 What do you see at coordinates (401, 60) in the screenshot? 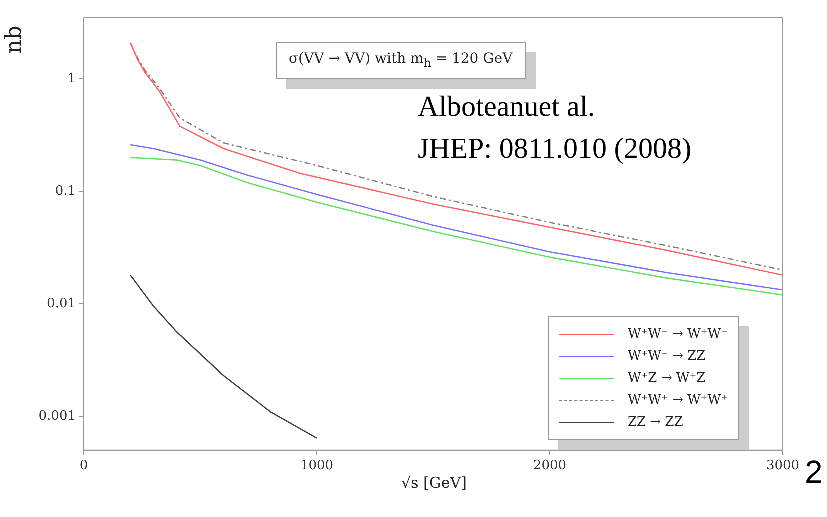
I see `text: σ(VV → VV) with m$_{h}$ = 120 GeV` at bounding box center [401, 60].